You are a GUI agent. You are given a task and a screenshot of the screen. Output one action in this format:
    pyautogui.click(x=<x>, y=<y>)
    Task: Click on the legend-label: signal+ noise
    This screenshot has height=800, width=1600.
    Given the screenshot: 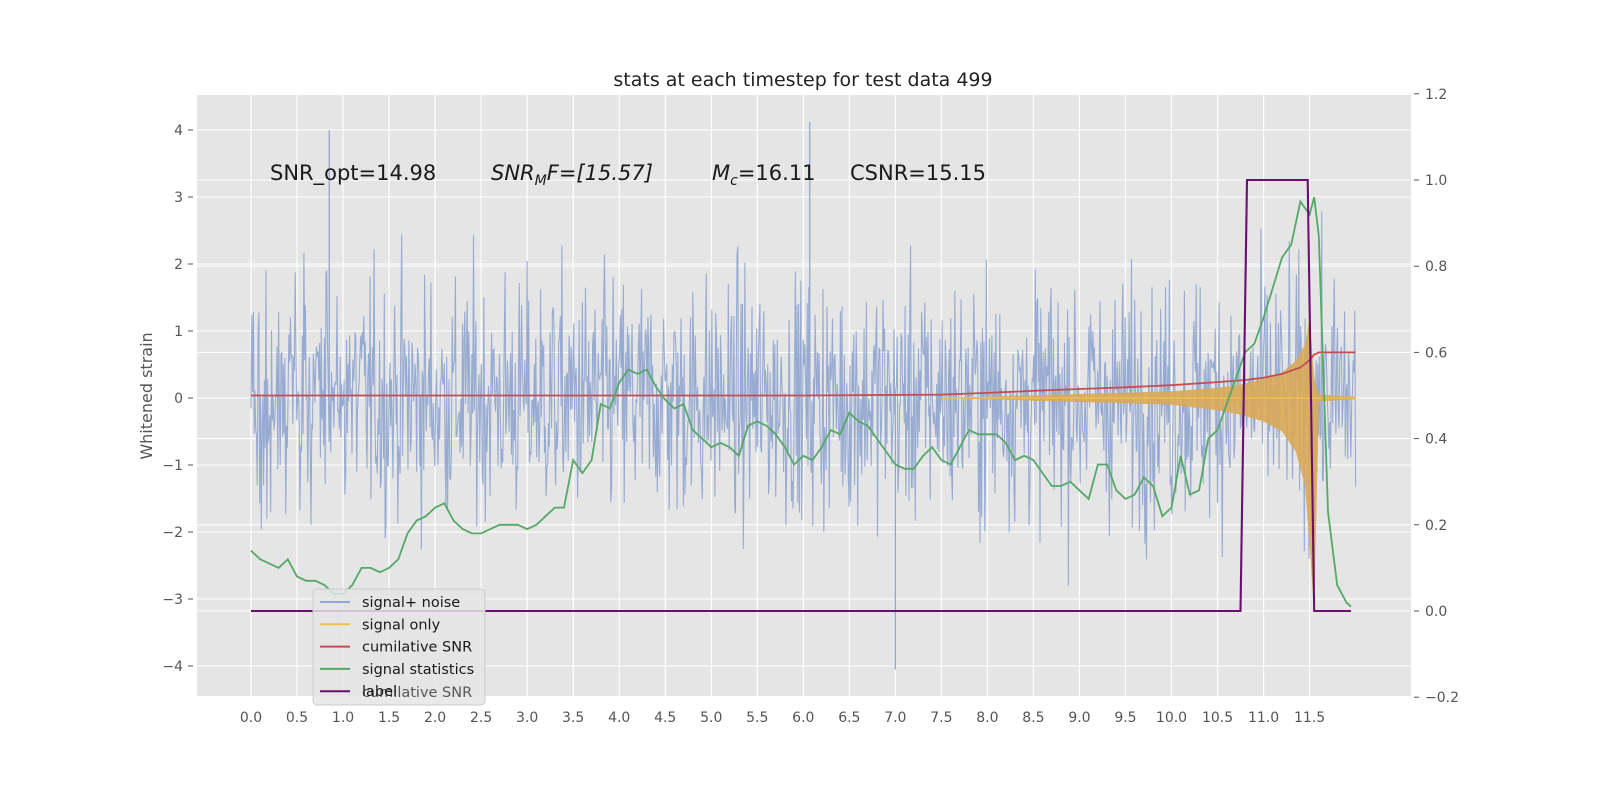 What is the action you would take?
    pyautogui.click(x=411, y=603)
    